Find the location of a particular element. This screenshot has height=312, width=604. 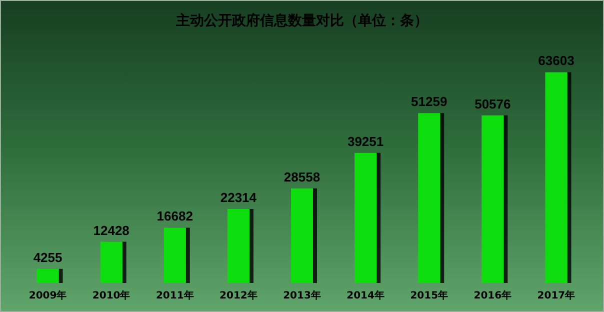

data-label: 39251 is located at coordinates (365, 141).